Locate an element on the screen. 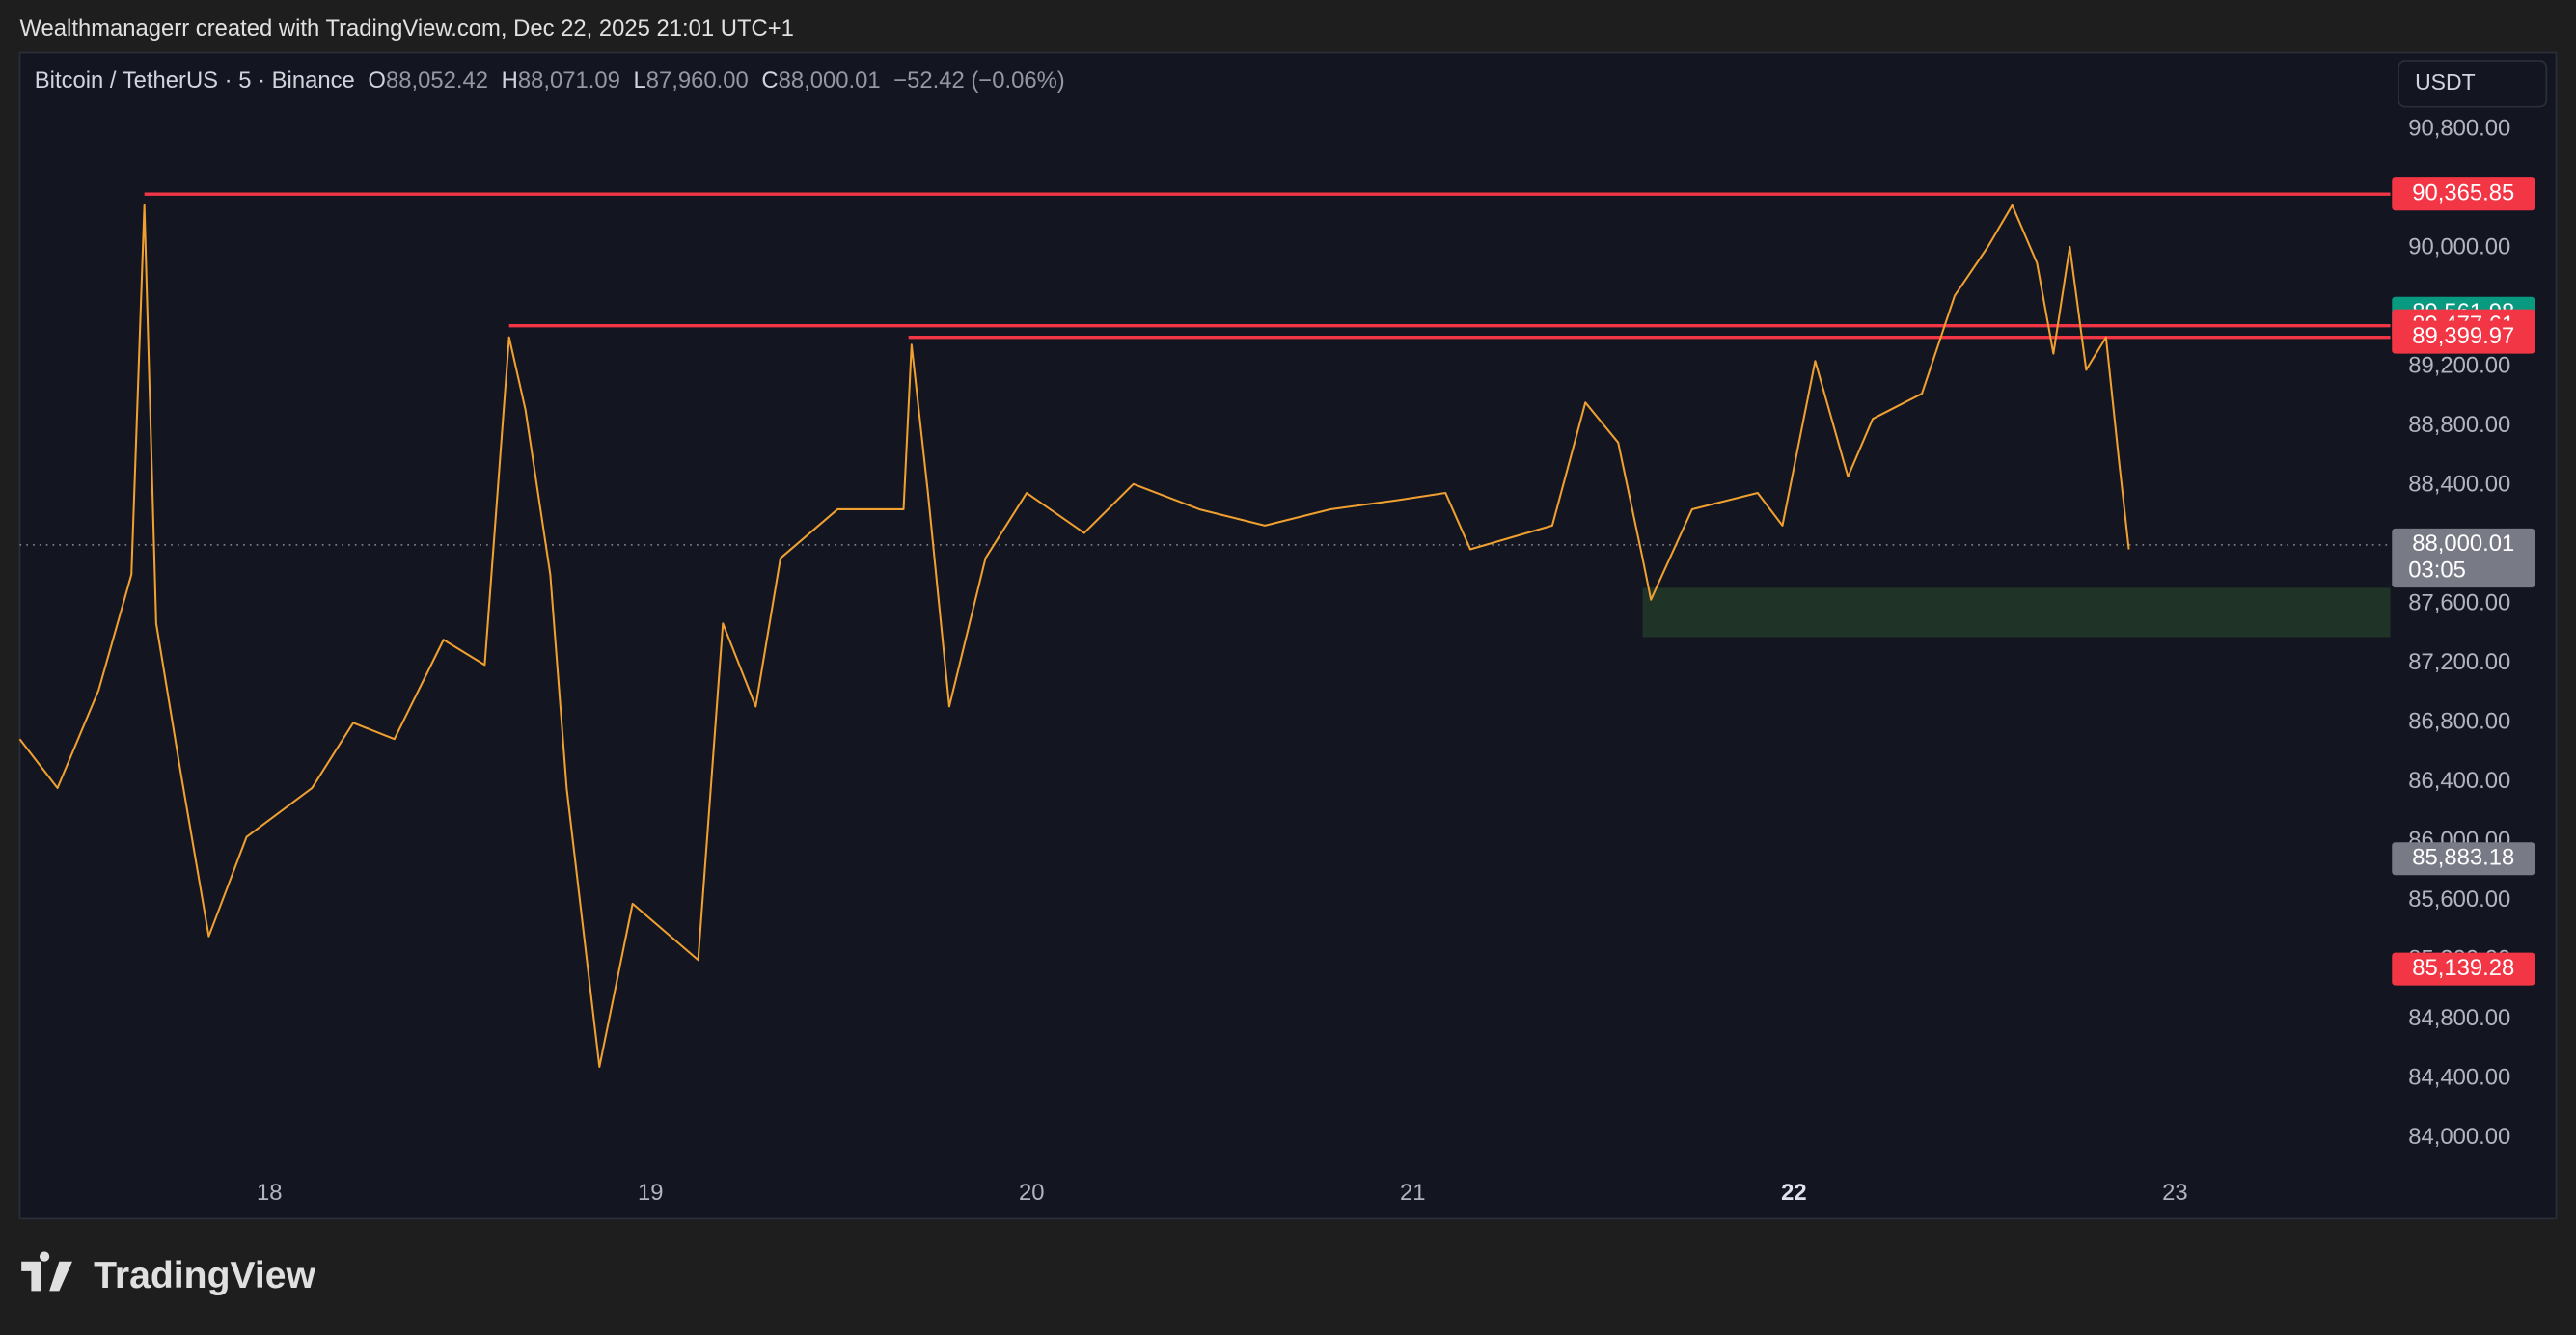 The height and width of the screenshot is (1335, 2576). y-tick-label: 85,600.00 is located at coordinates (2459, 899).